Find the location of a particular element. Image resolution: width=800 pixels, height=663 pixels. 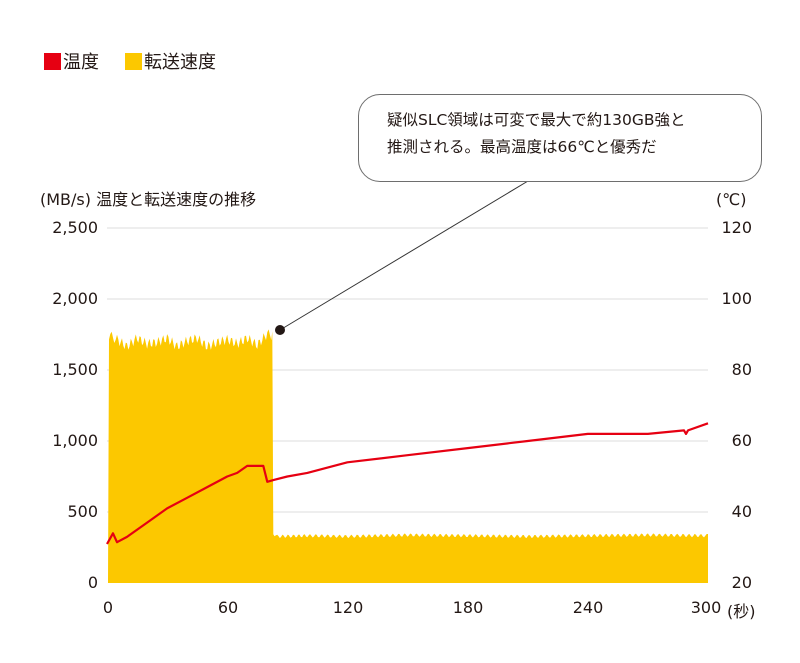

x-tick: 180 is located at coordinates (468, 607).